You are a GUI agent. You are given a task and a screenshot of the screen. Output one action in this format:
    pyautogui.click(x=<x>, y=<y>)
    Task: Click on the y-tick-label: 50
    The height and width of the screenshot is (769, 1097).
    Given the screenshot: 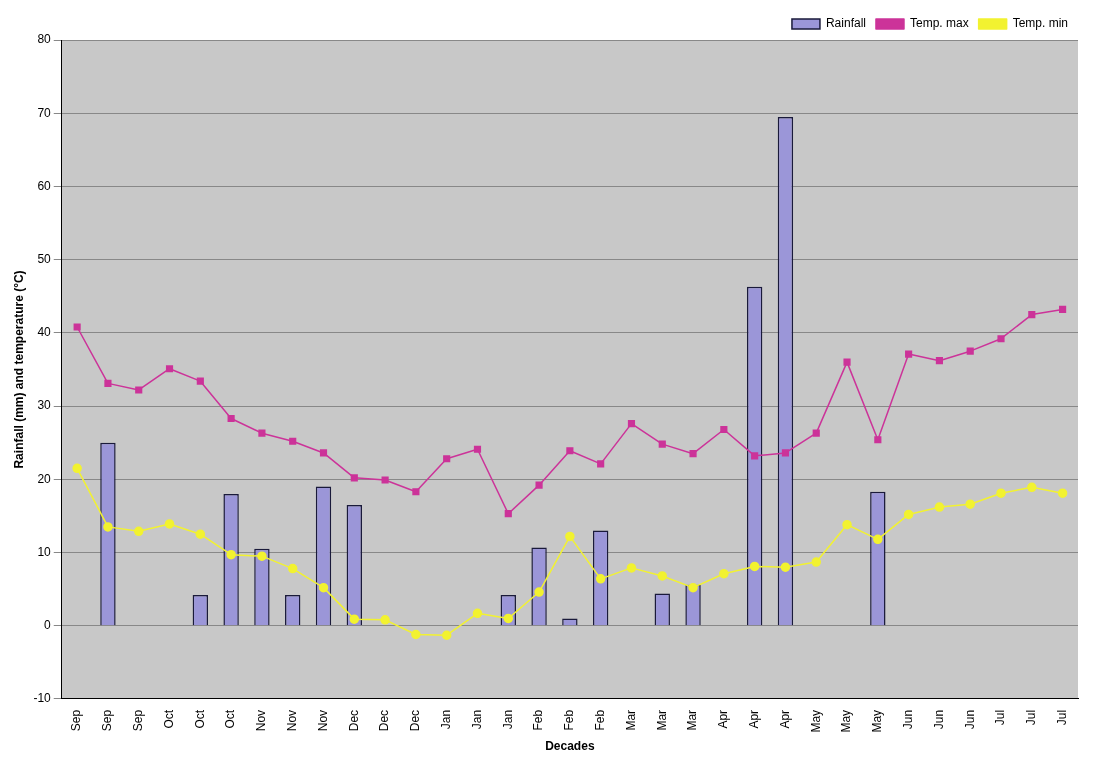 What is the action you would take?
    pyautogui.click(x=44, y=258)
    